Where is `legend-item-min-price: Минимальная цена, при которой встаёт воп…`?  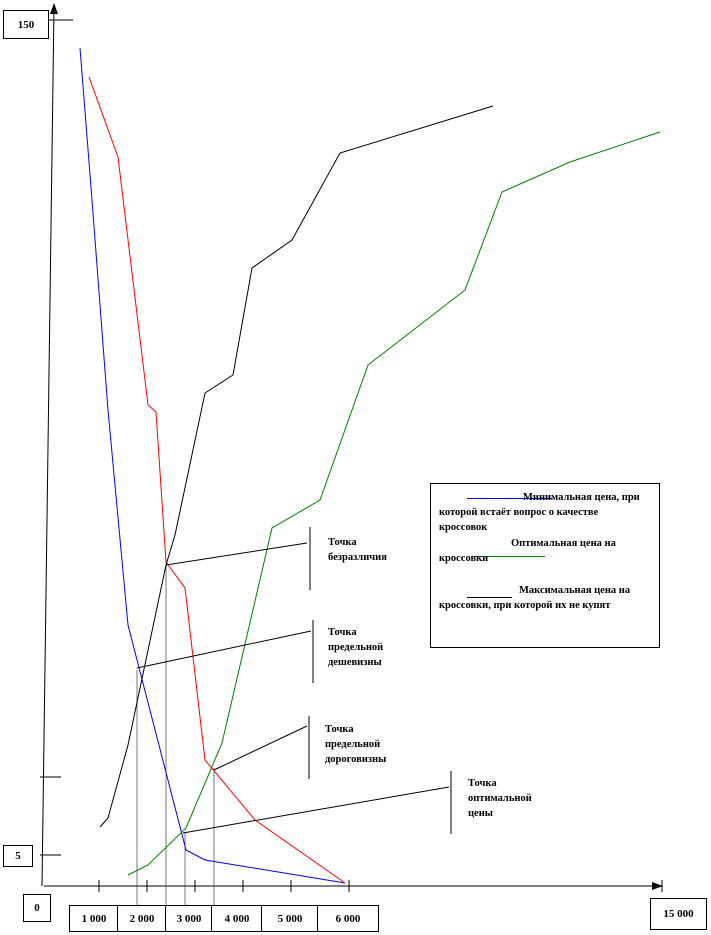
legend-item-min-price: Минимальная цена, при которой встаёт воп… is located at coordinates (539, 512).